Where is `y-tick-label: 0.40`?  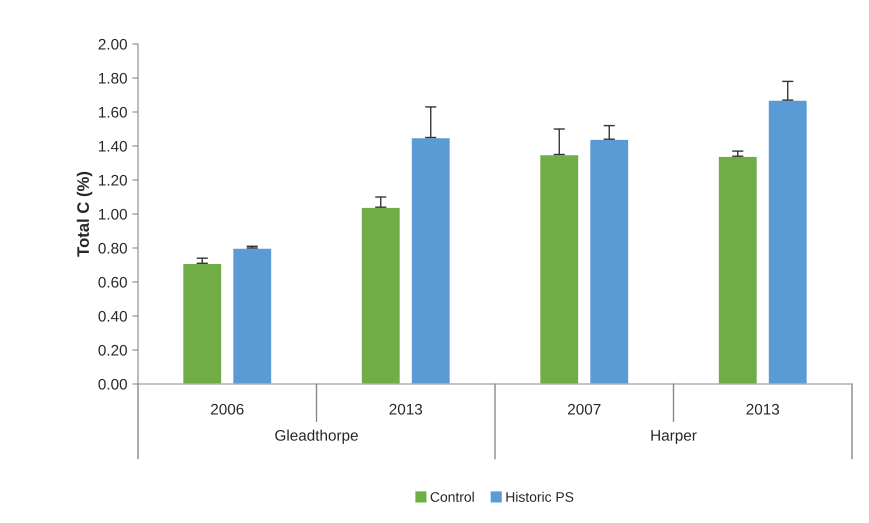 y-tick-label: 0.40 is located at coordinates (112, 316).